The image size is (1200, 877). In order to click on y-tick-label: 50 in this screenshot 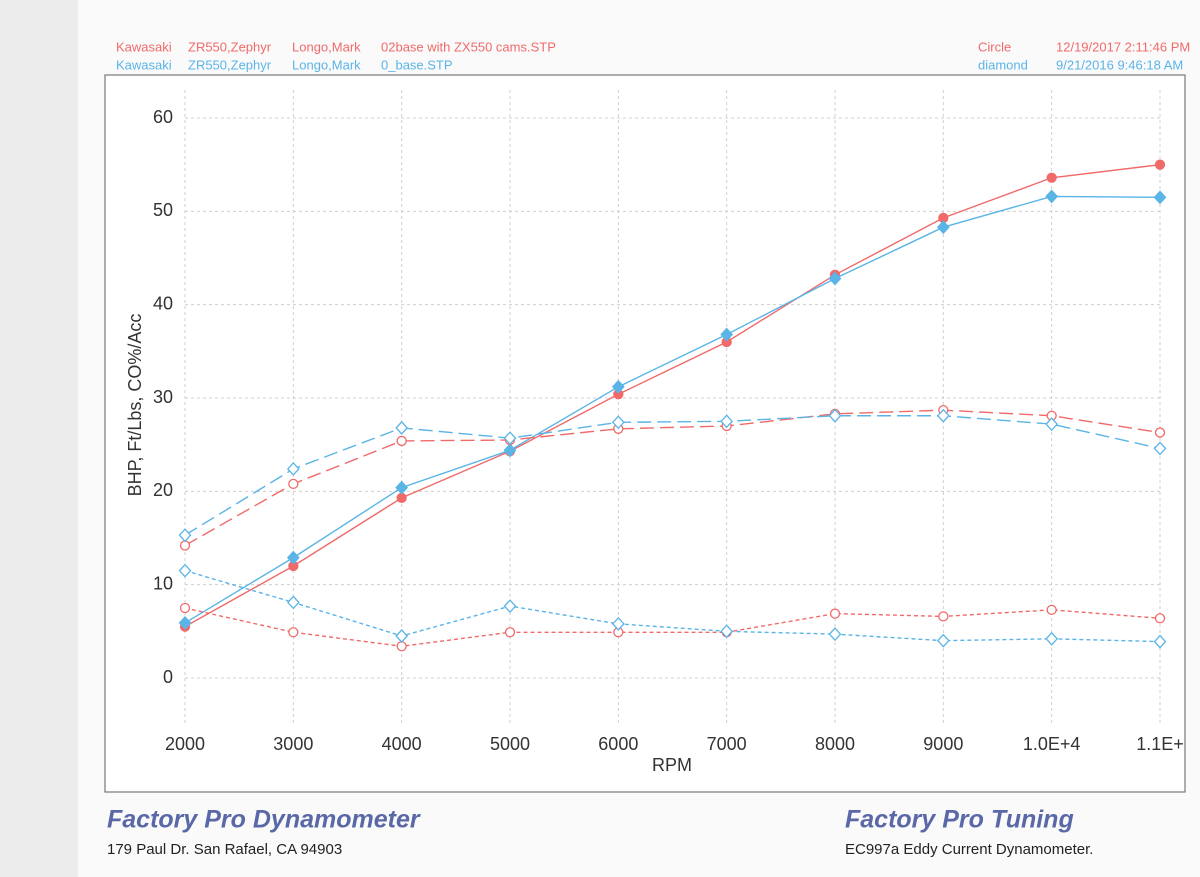, I will do `click(163, 210)`.